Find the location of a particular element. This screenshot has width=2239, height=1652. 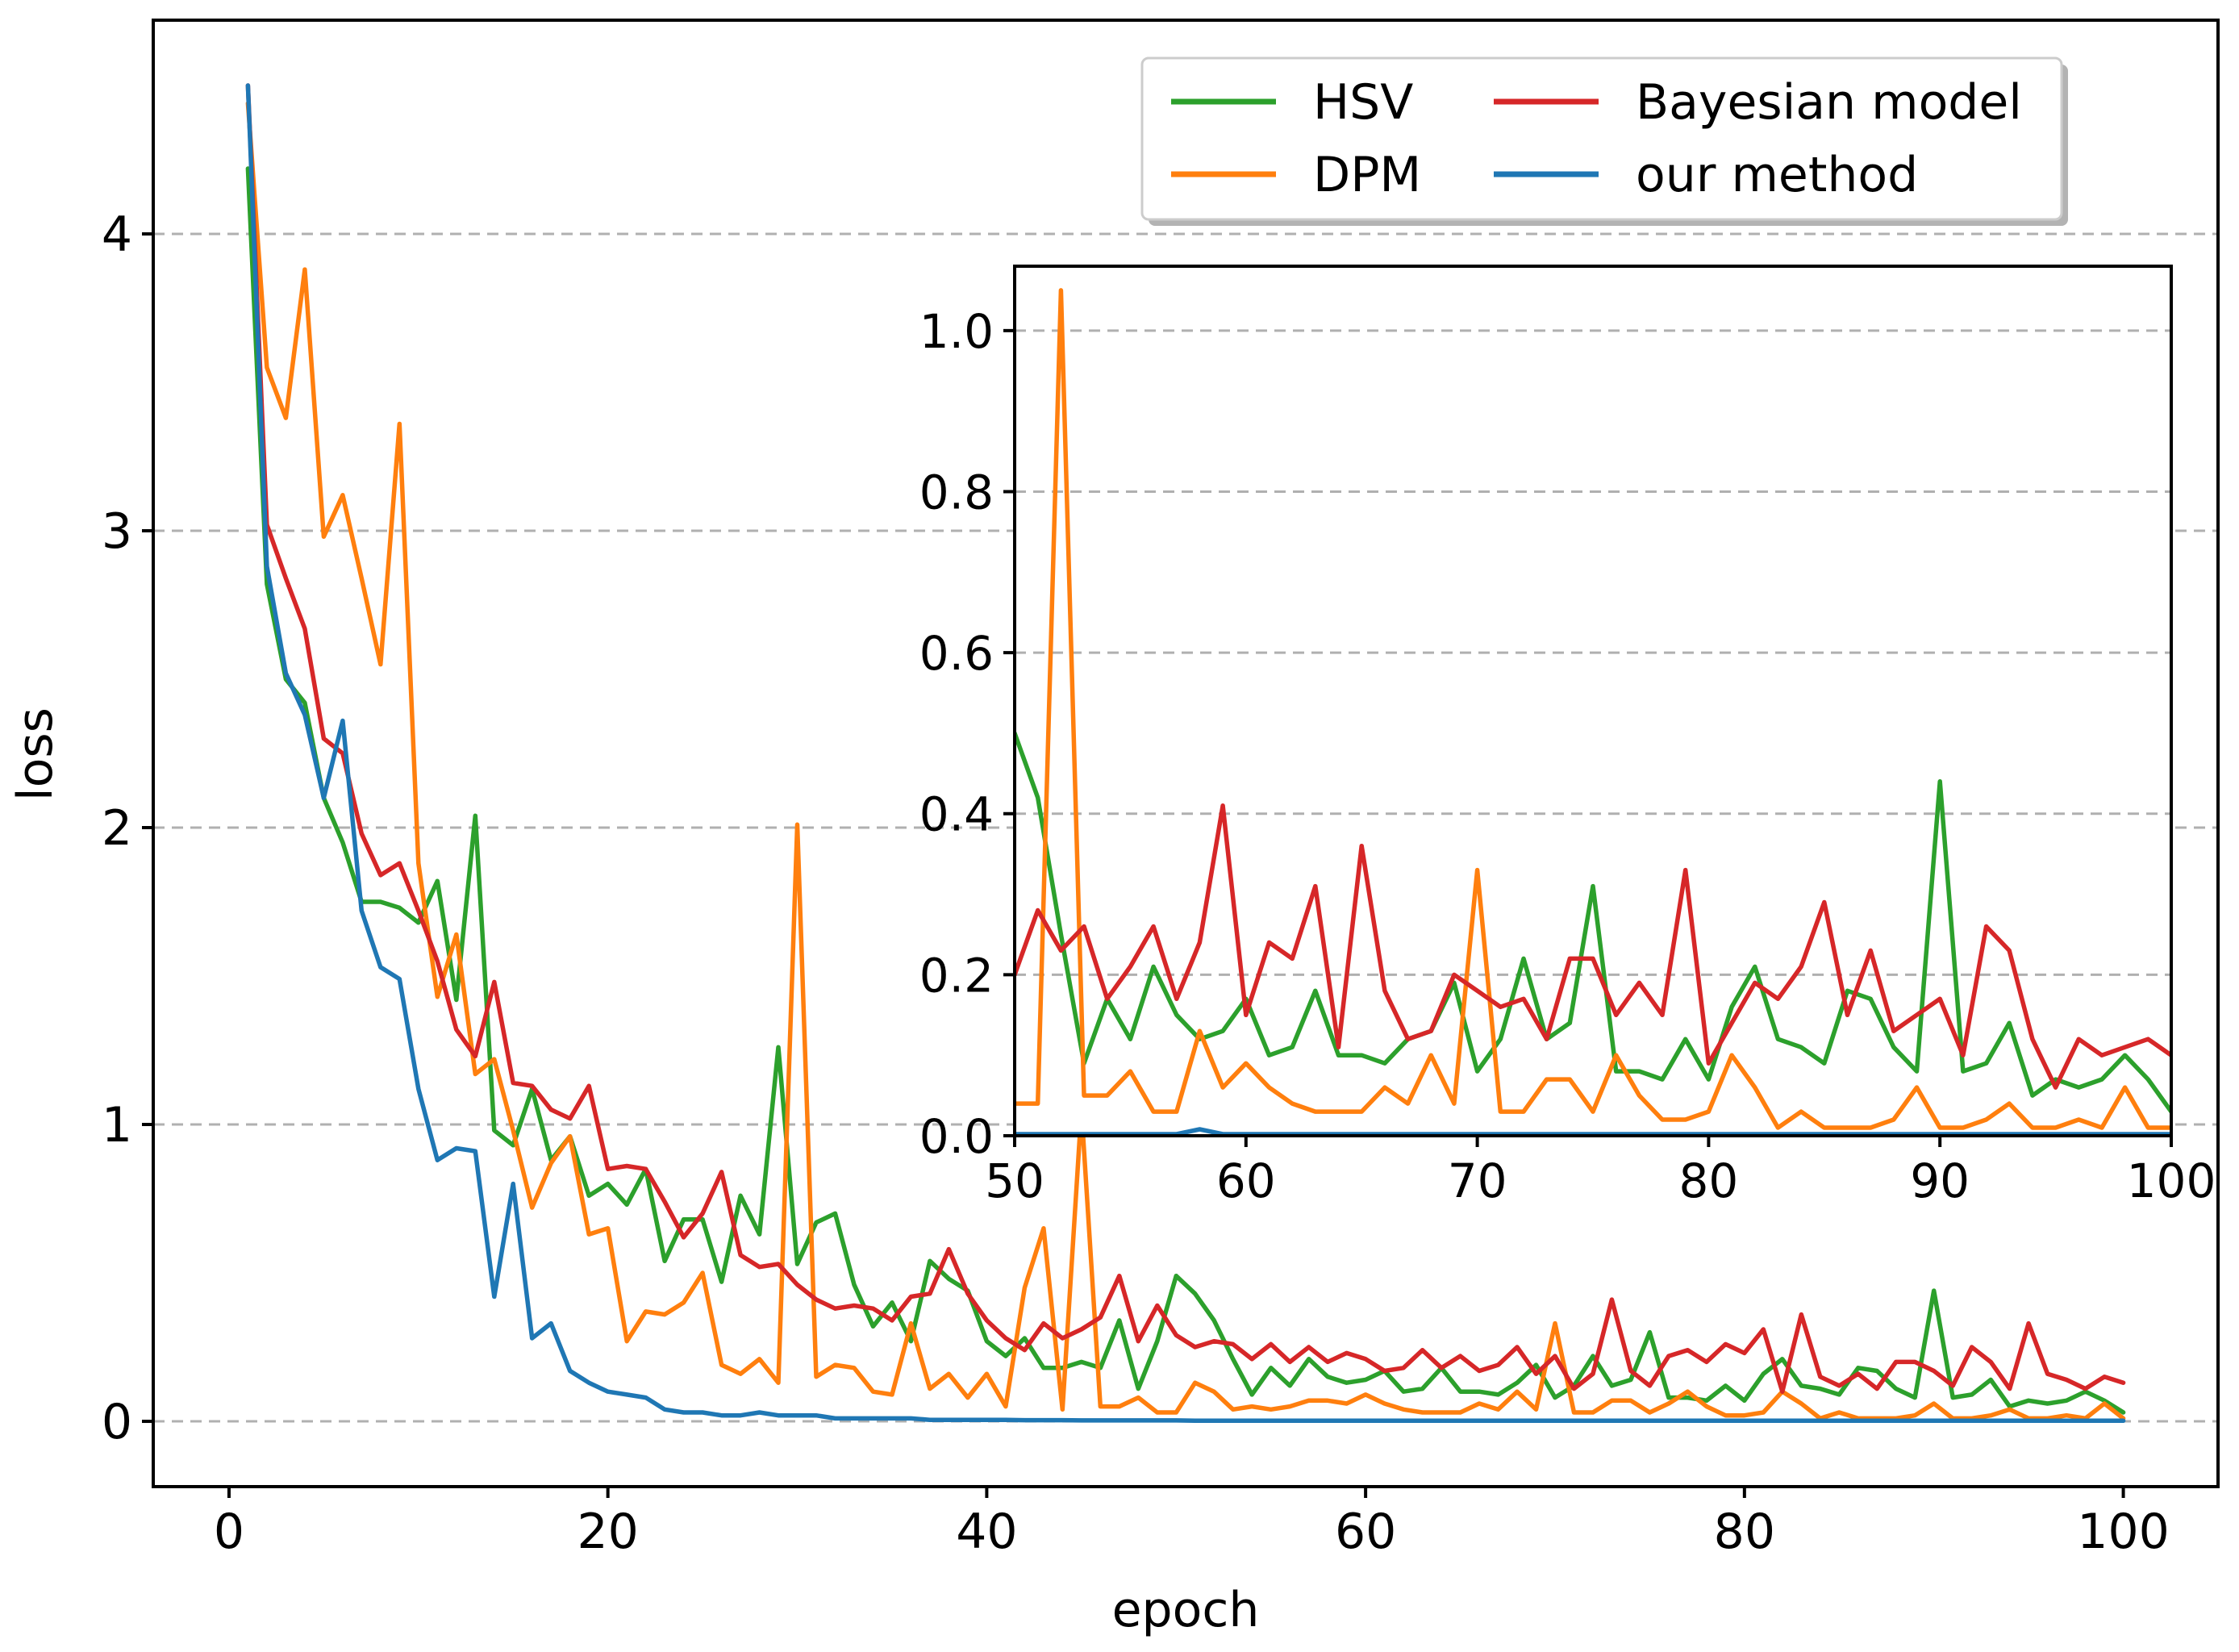

legend-box is located at coordinates (1601, 138).